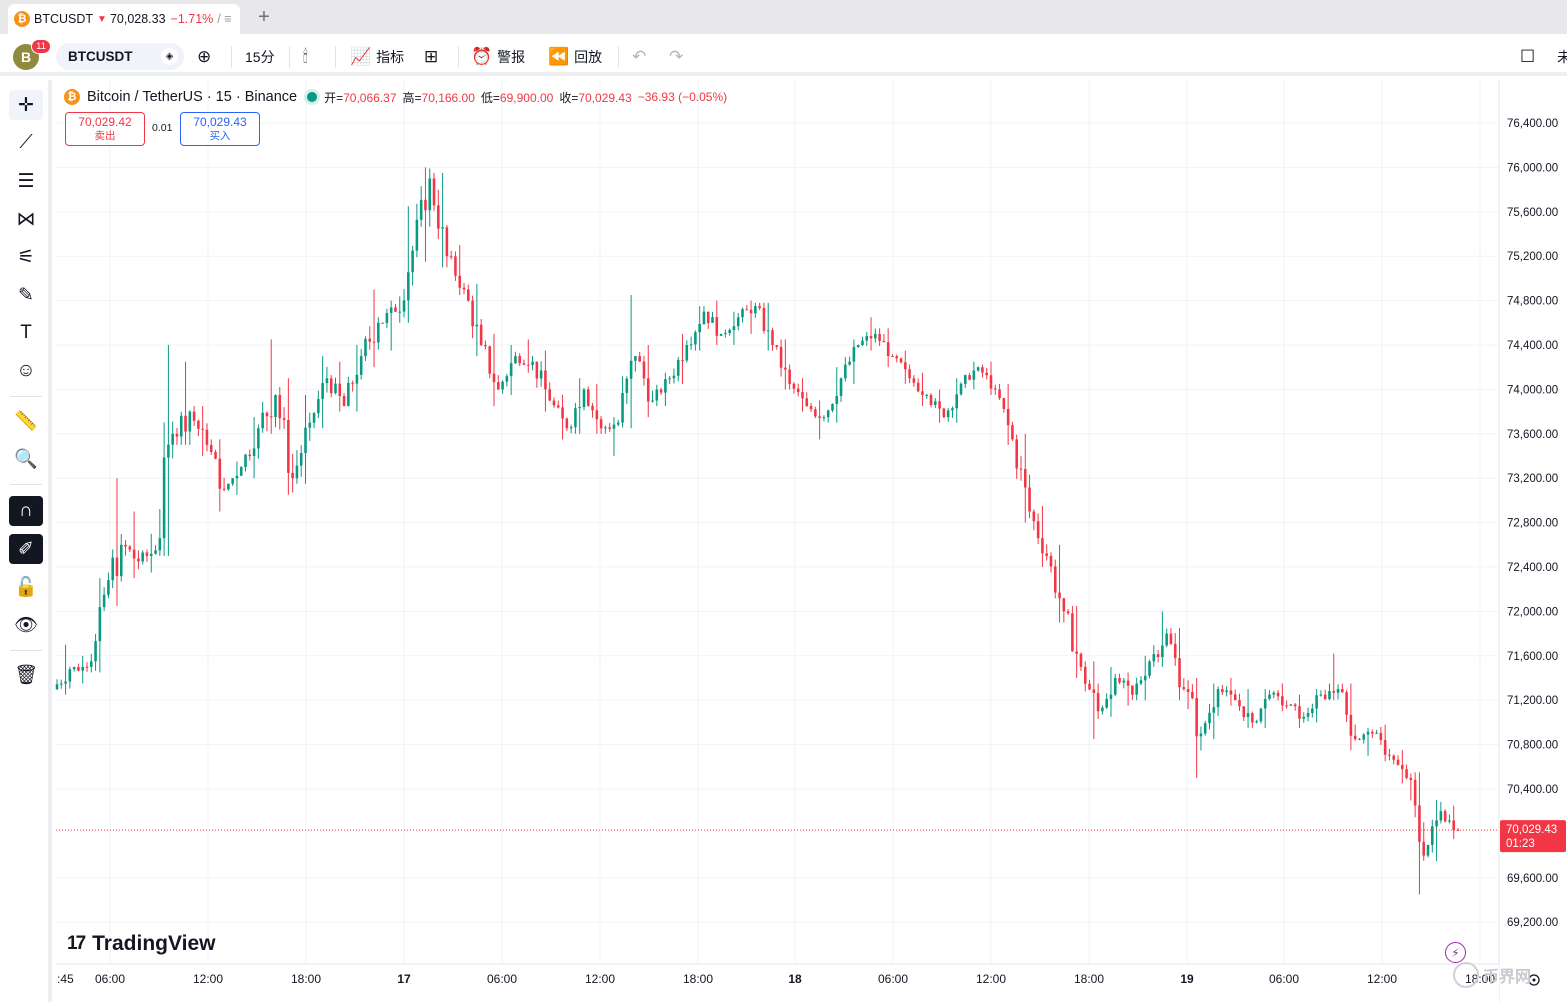 The image size is (1567, 1002). What do you see at coordinates (192, 97) in the screenshot?
I see `series-title: Bitcoin / TetherUS · 15 · Binance` at bounding box center [192, 97].